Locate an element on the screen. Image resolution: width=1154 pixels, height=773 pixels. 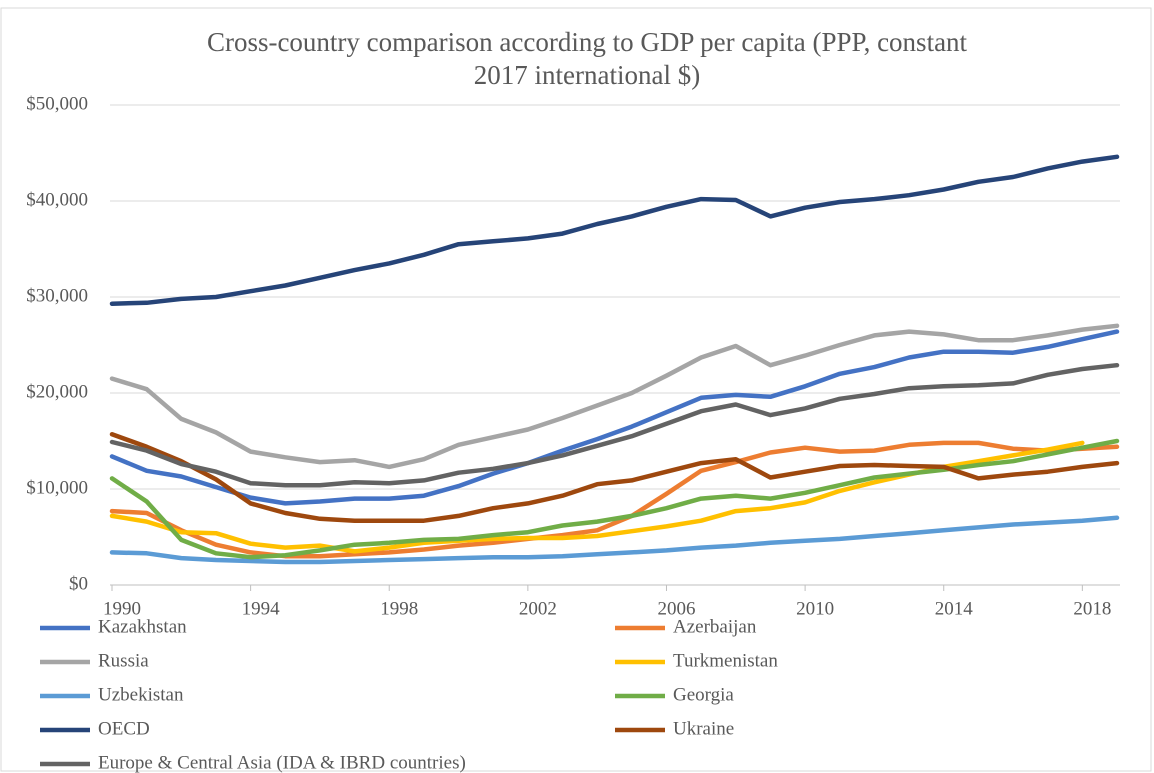
y-tick-label: $10,000 is located at coordinates (57, 487).